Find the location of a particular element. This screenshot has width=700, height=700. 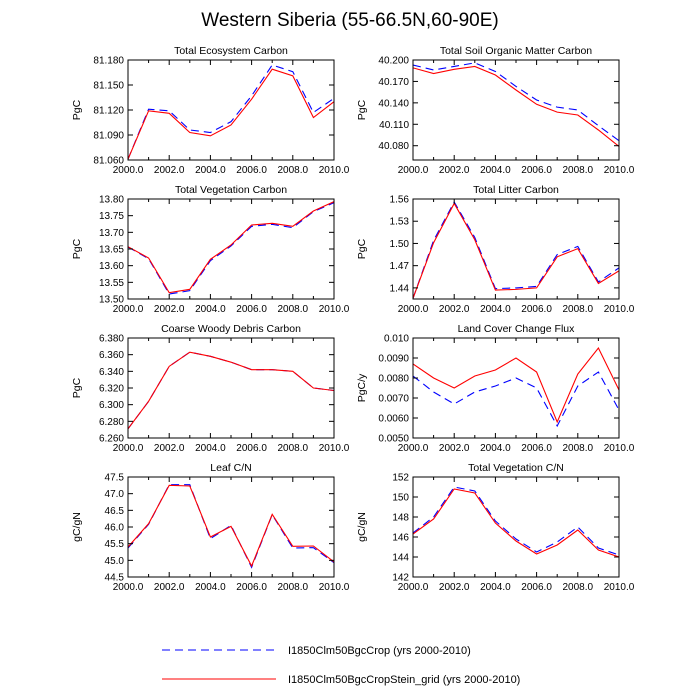

y-tick-label: 45.0 is located at coordinates (115, 561).